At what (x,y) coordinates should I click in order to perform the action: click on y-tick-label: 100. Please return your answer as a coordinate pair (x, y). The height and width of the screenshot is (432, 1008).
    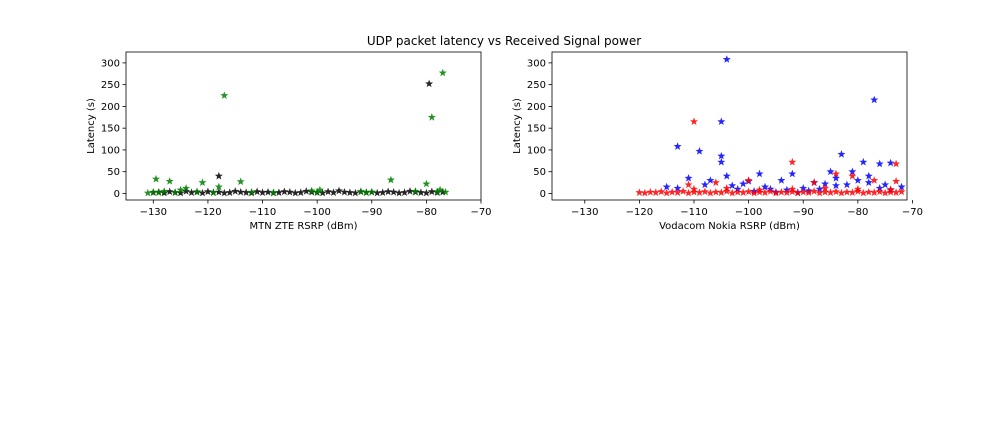
    Looking at the image, I should click on (110, 150).